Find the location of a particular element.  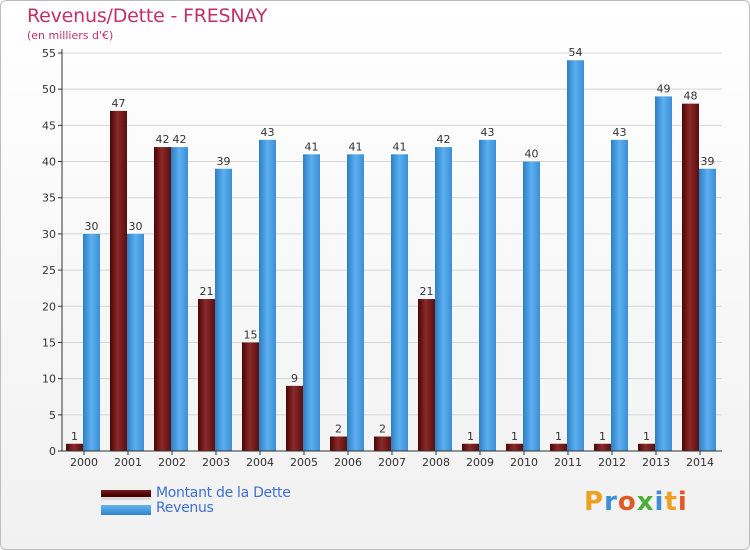

x-tick-label: 2002 is located at coordinates (172, 462).